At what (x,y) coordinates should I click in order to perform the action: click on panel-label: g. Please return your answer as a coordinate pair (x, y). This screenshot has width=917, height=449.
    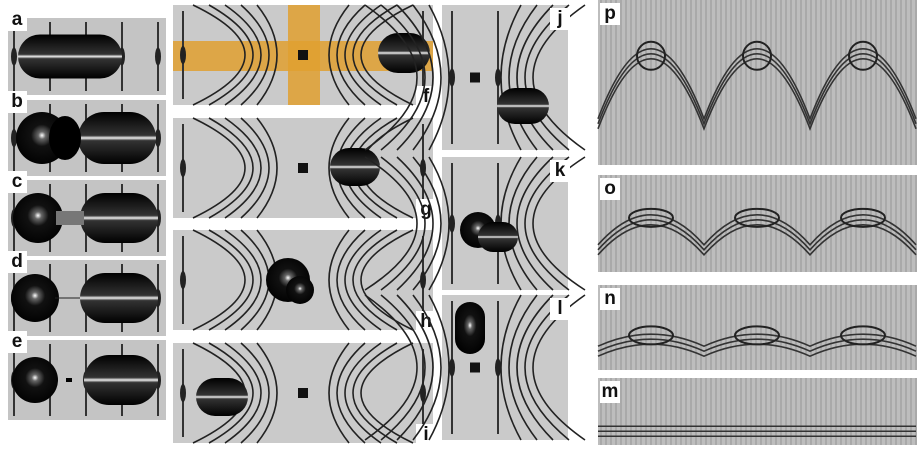
    Looking at the image, I should click on (426, 209).